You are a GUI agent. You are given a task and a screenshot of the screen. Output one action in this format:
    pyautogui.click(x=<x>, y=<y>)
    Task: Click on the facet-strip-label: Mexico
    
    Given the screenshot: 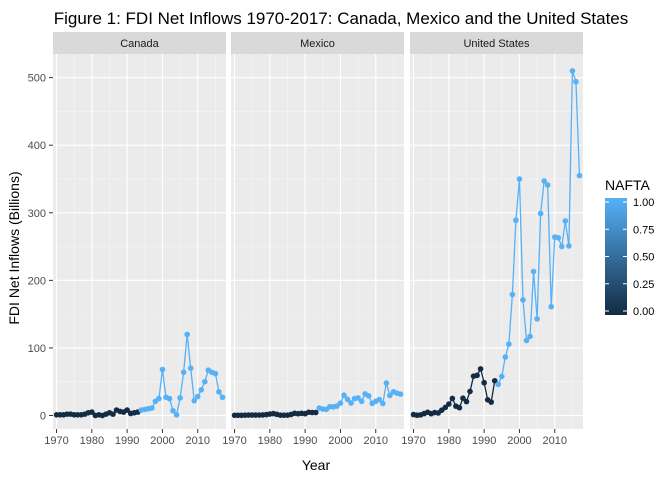 What is the action you would take?
    pyautogui.click(x=317, y=44)
    